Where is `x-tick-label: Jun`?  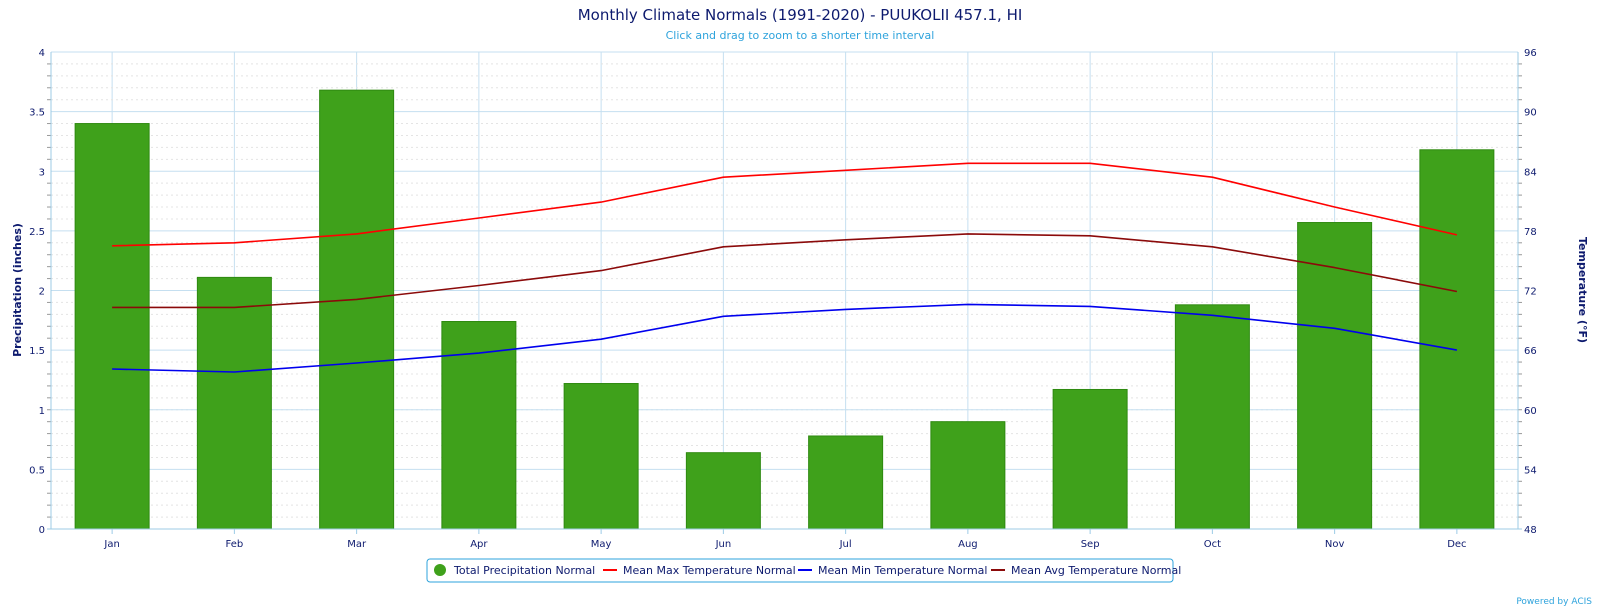 x-tick-label: Jun is located at coordinates (723, 544).